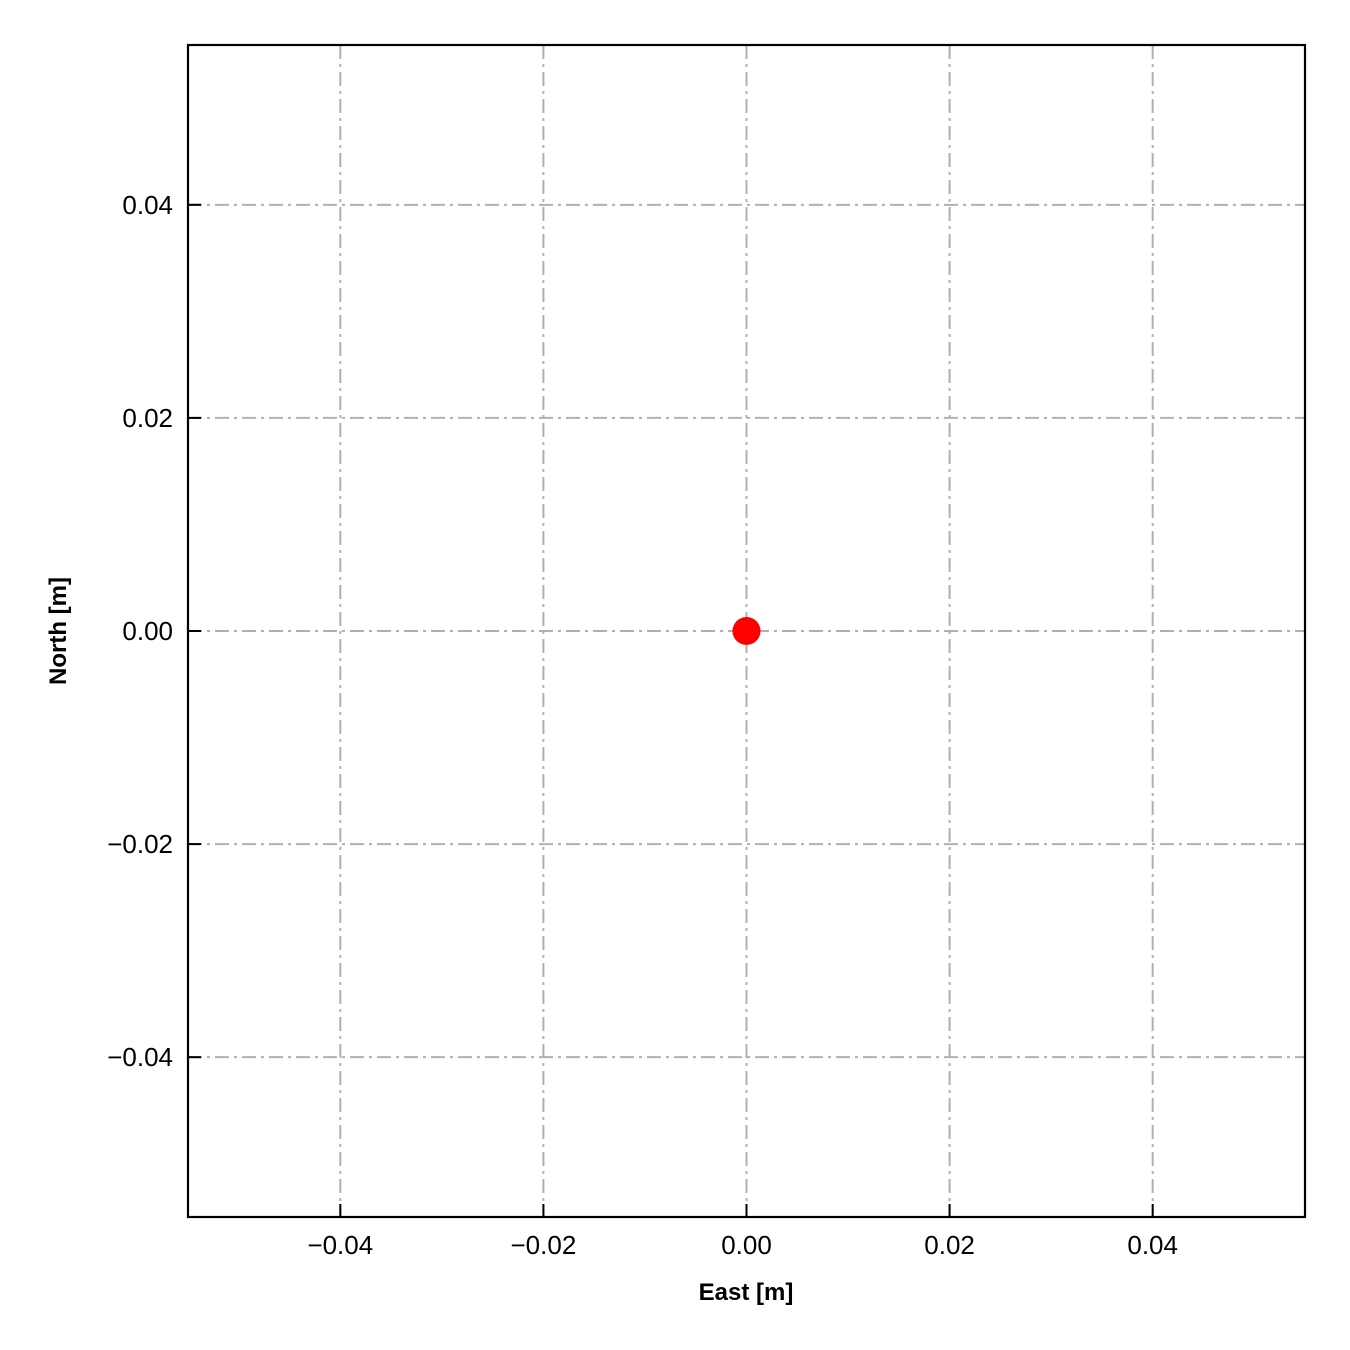  Describe the element at coordinates (340, 1245) in the screenshot. I see `x-tick-label: −0.04` at that location.